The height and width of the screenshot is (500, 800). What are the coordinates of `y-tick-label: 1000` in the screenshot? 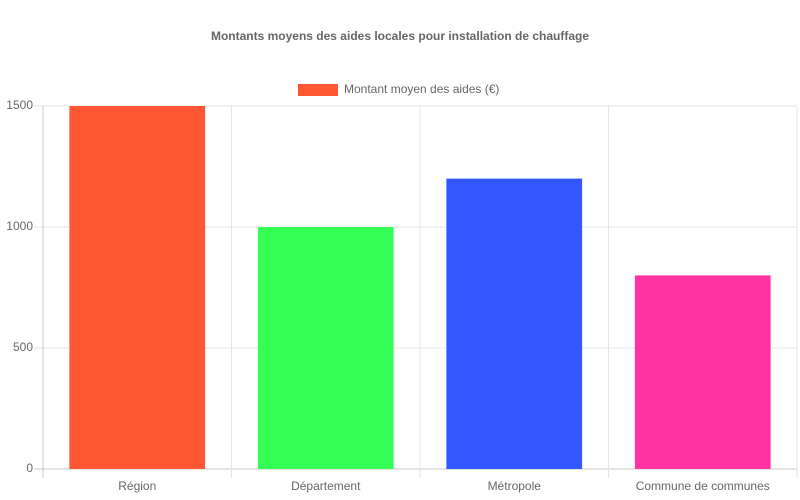 It's located at (19, 226).